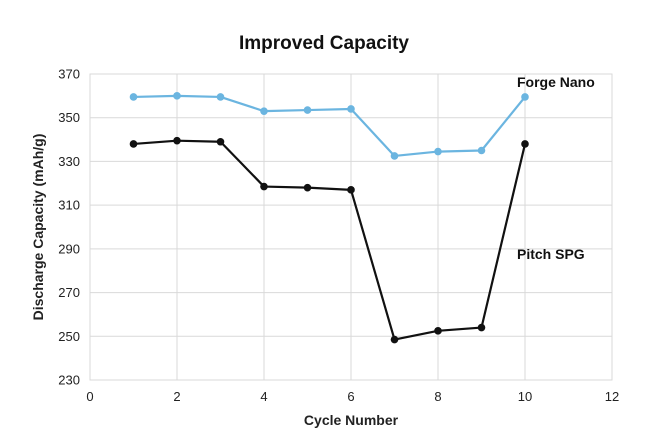 This screenshot has height=438, width=650. What do you see at coordinates (612, 396) in the screenshot?
I see `x-tick-label: 12` at bounding box center [612, 396].